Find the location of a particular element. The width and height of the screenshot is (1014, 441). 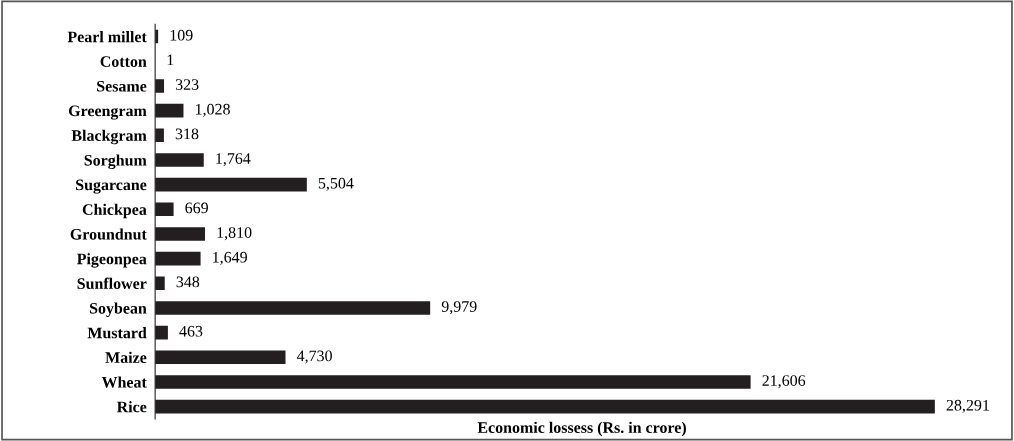

y-tick-label: Groundnut is located at coordinates (108, 234).